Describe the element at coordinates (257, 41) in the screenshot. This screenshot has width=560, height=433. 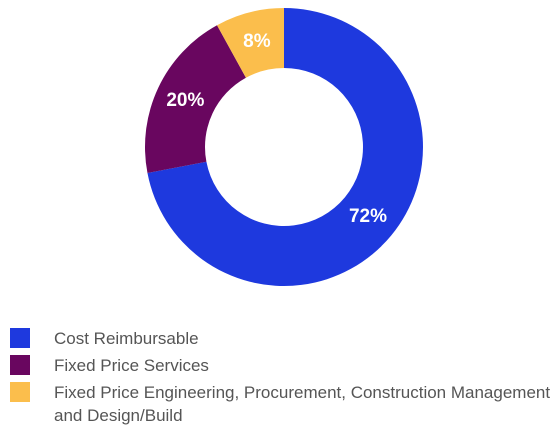
I see `slice-label-fixed-price-epc: 8%` at that location.